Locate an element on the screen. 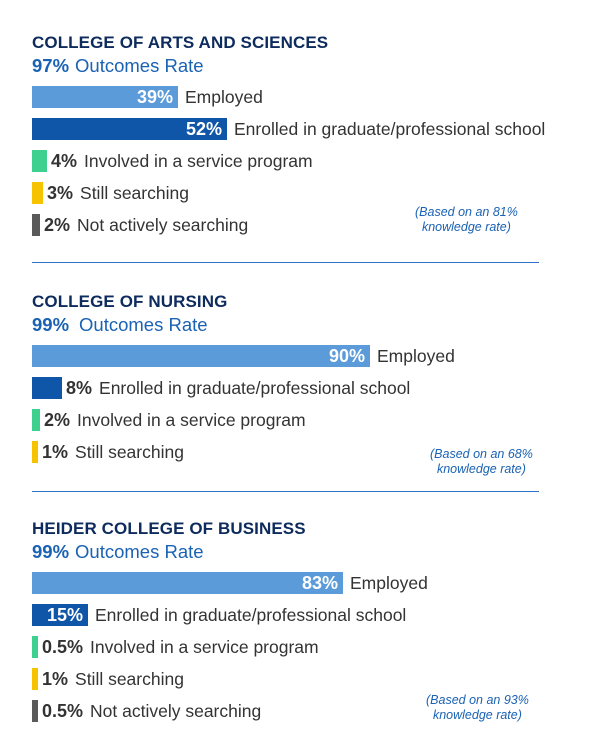  note-line: (Based on an 93% is located at coordinates (477, 700).